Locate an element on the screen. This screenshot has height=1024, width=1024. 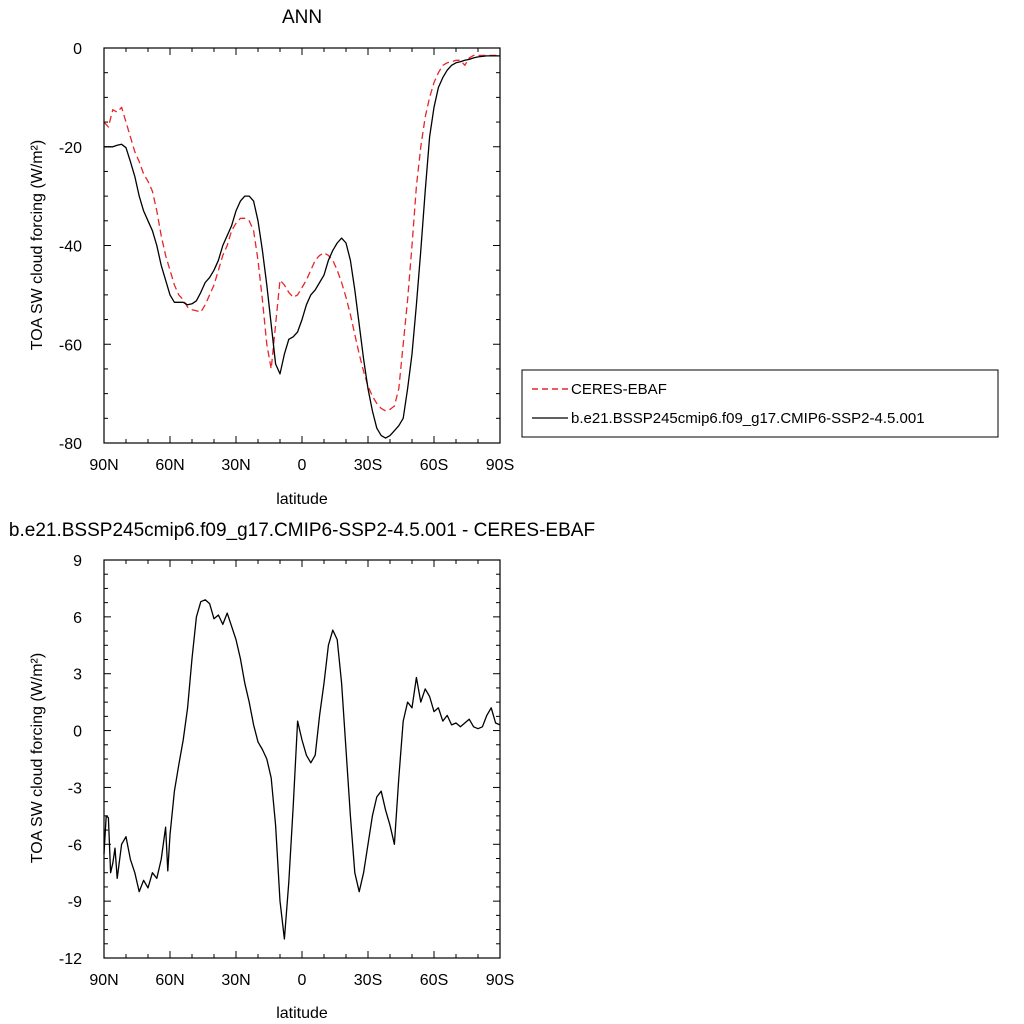
chart-title: ANN is located at coordinates (302, 17).